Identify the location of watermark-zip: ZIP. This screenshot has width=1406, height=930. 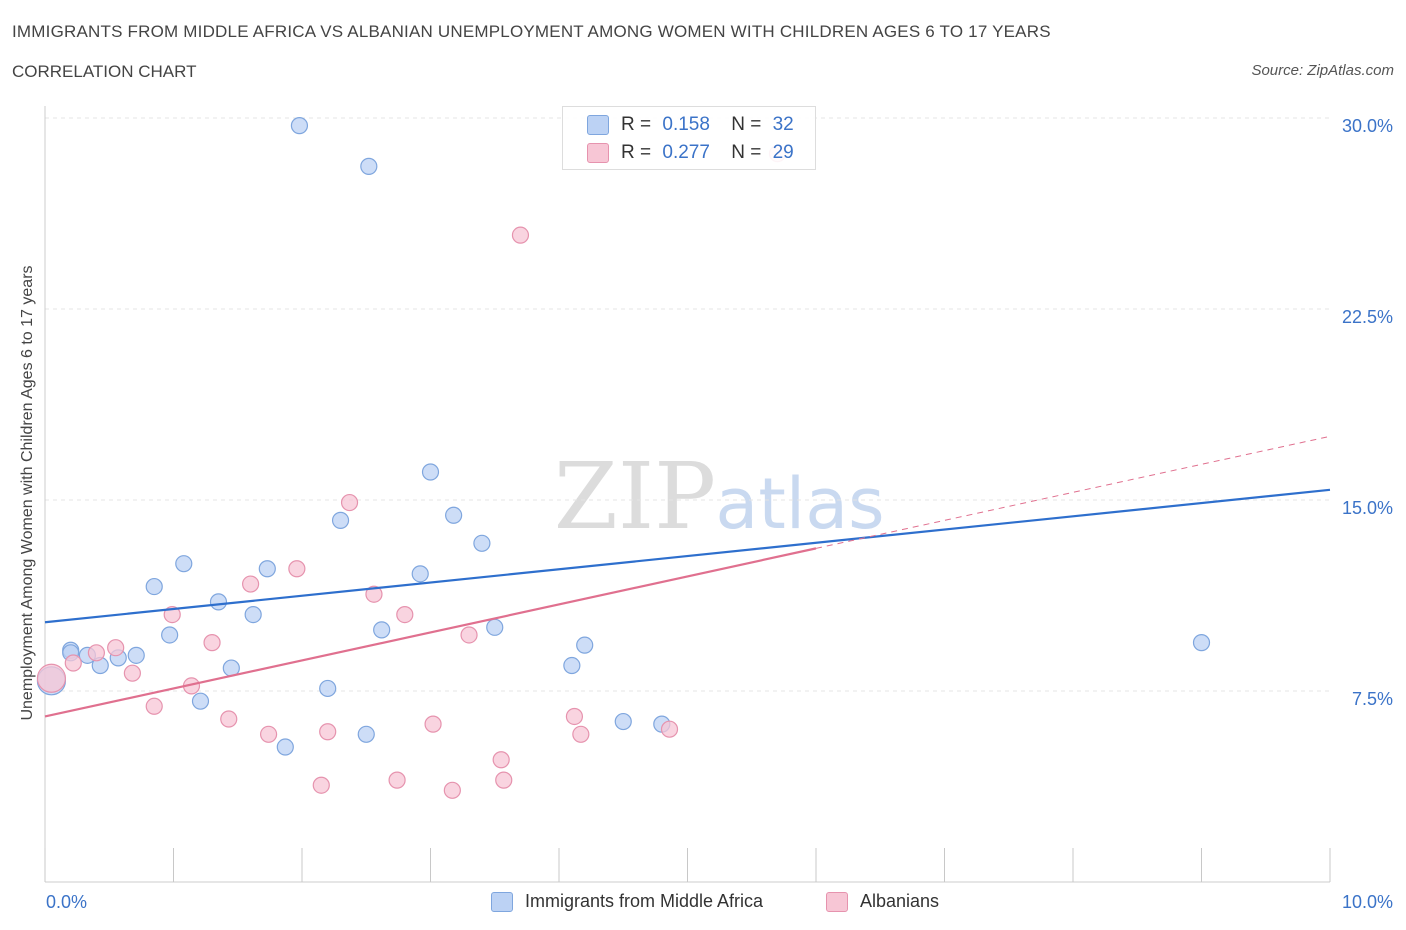
(635, 496).